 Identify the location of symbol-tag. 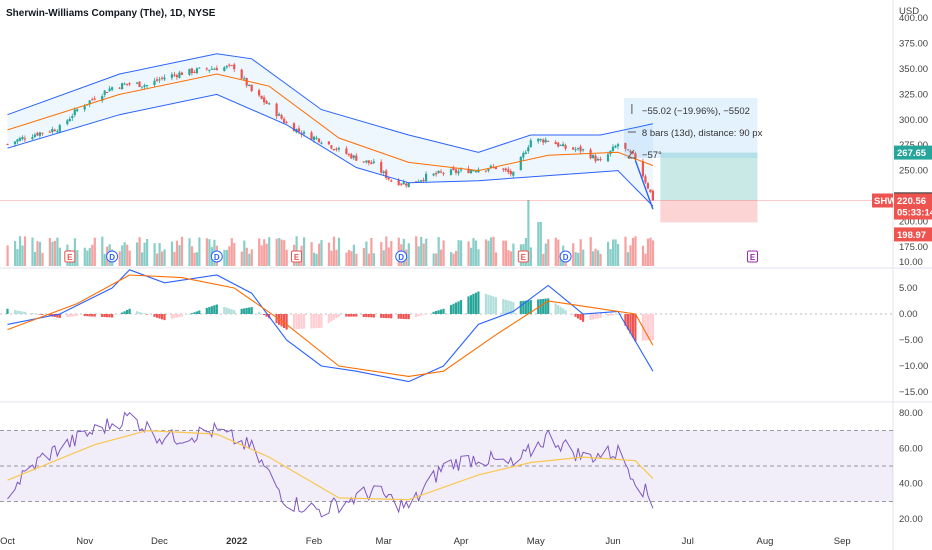
(882, 200).